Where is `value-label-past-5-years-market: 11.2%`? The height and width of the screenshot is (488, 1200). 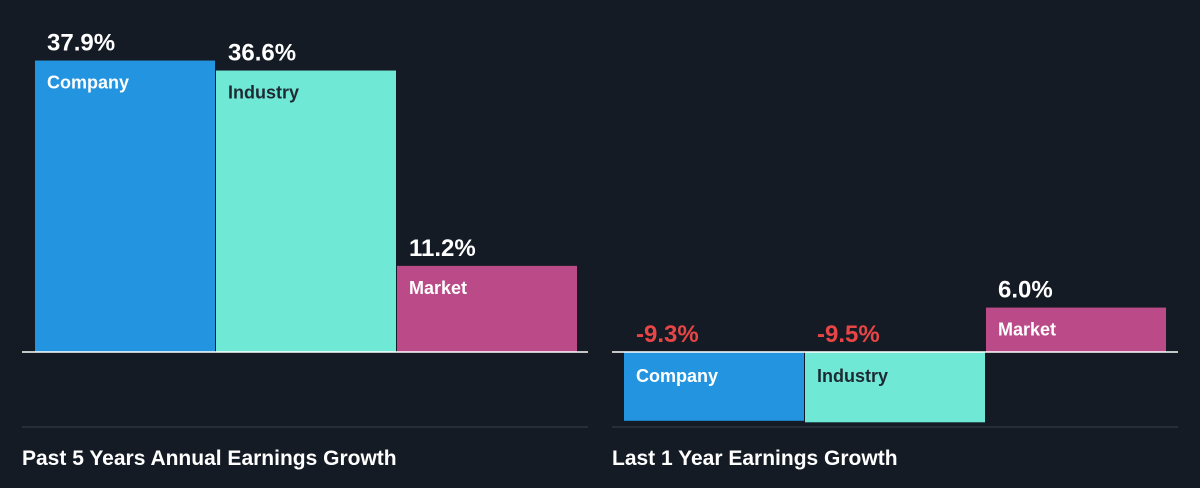
value-label-past-5-years-market: 11.2% is located at coordinates (442, 248).